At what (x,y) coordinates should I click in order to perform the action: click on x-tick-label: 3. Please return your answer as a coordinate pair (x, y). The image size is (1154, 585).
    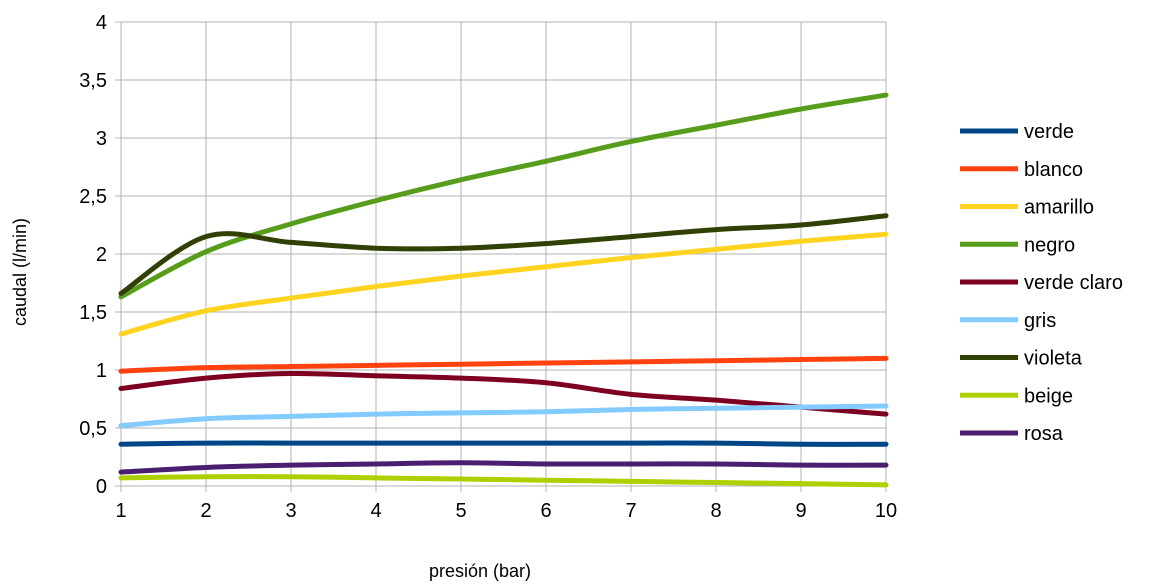
    Looking at the image, I should click on (290, 511).